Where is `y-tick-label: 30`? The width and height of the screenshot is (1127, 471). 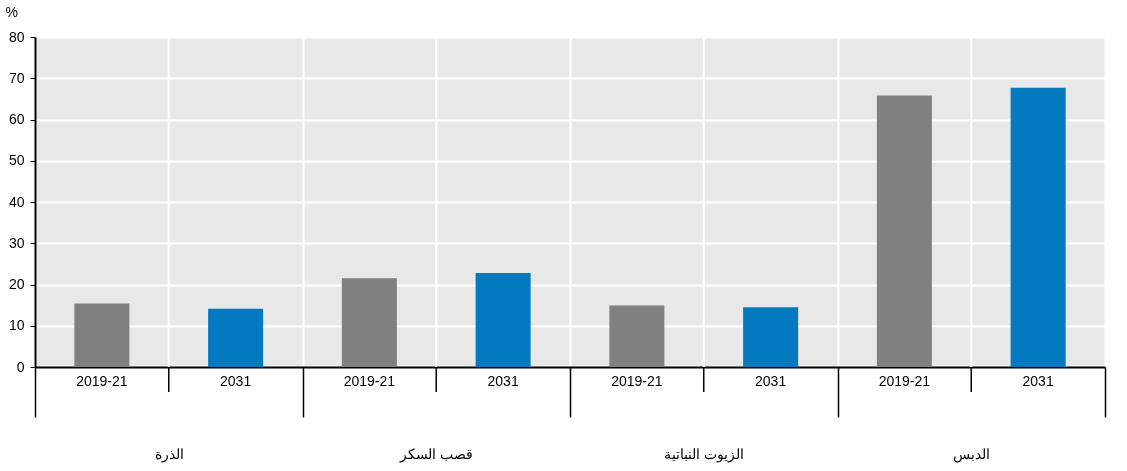
y-tick-label: 30 is located at coordinates (16, 242).